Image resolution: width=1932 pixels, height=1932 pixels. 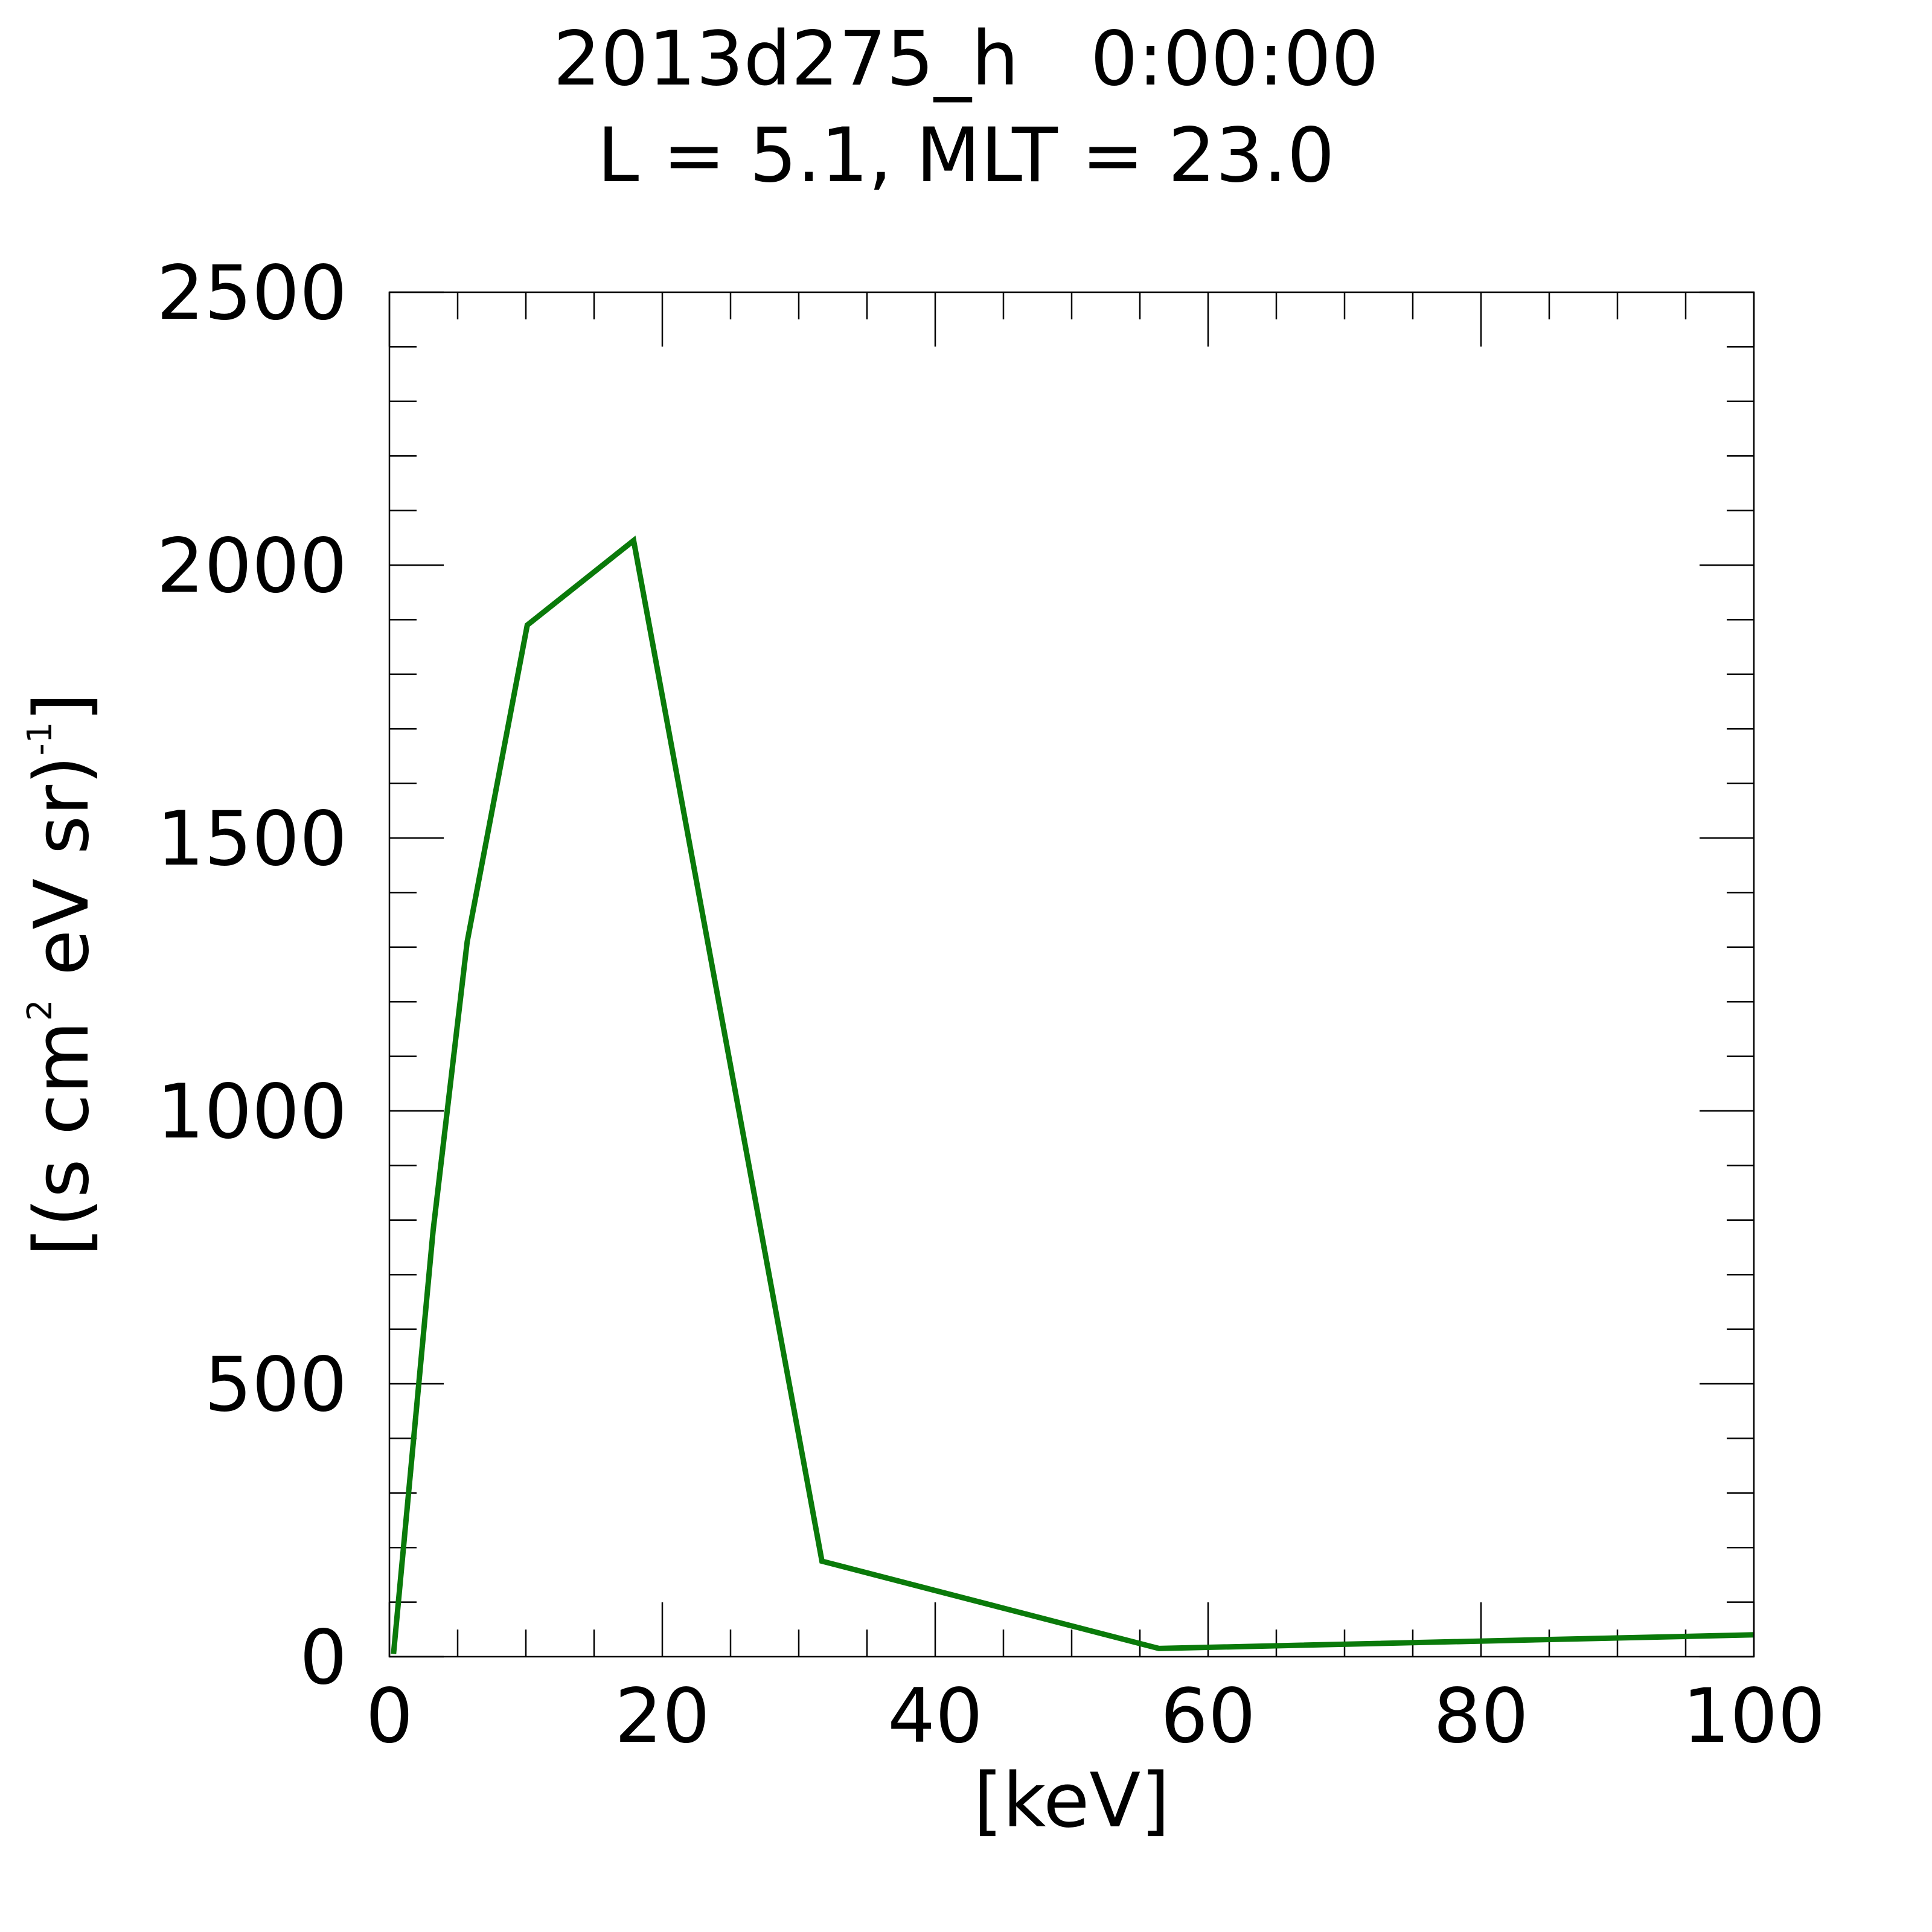 I want to click on x-tick-label: 0, so click(x=390, y=1716).